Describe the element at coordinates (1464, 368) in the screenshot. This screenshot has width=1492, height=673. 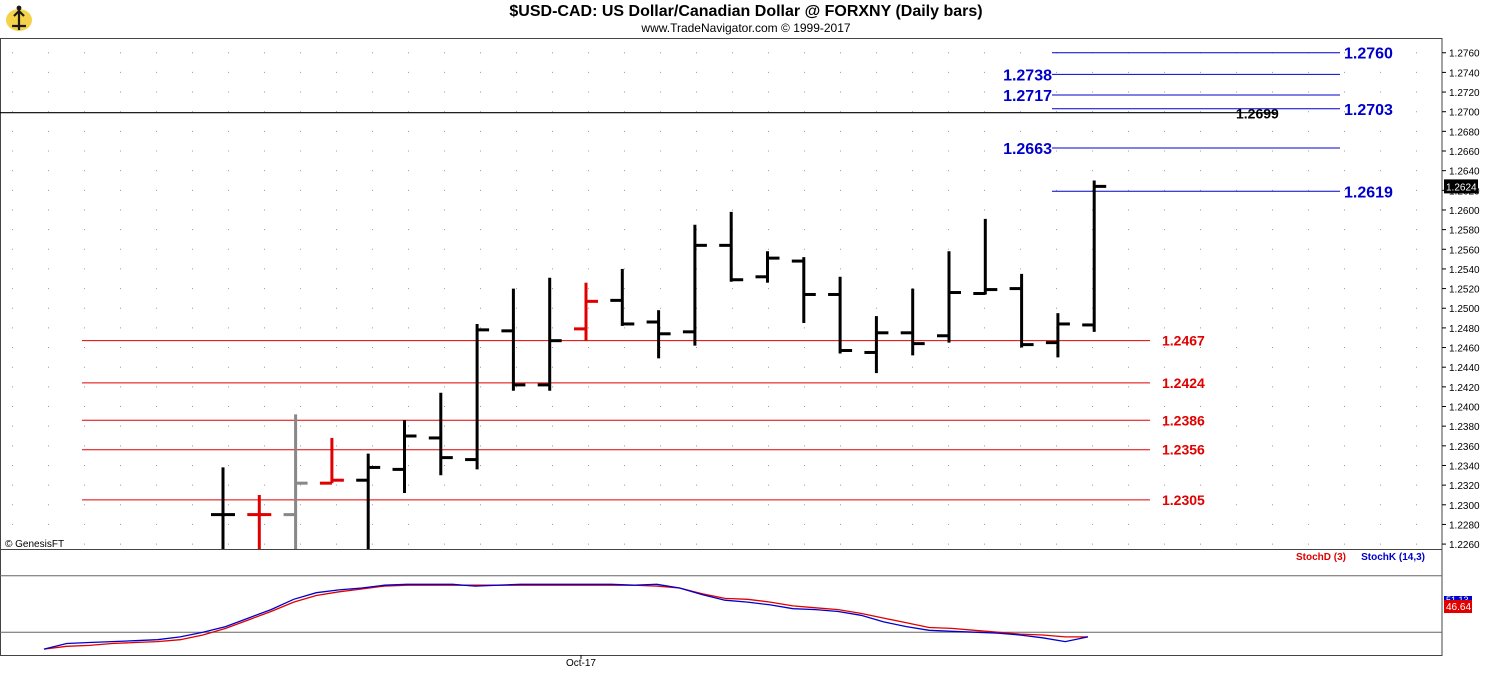
I see `y-tick-label: 1.2440` at that location.